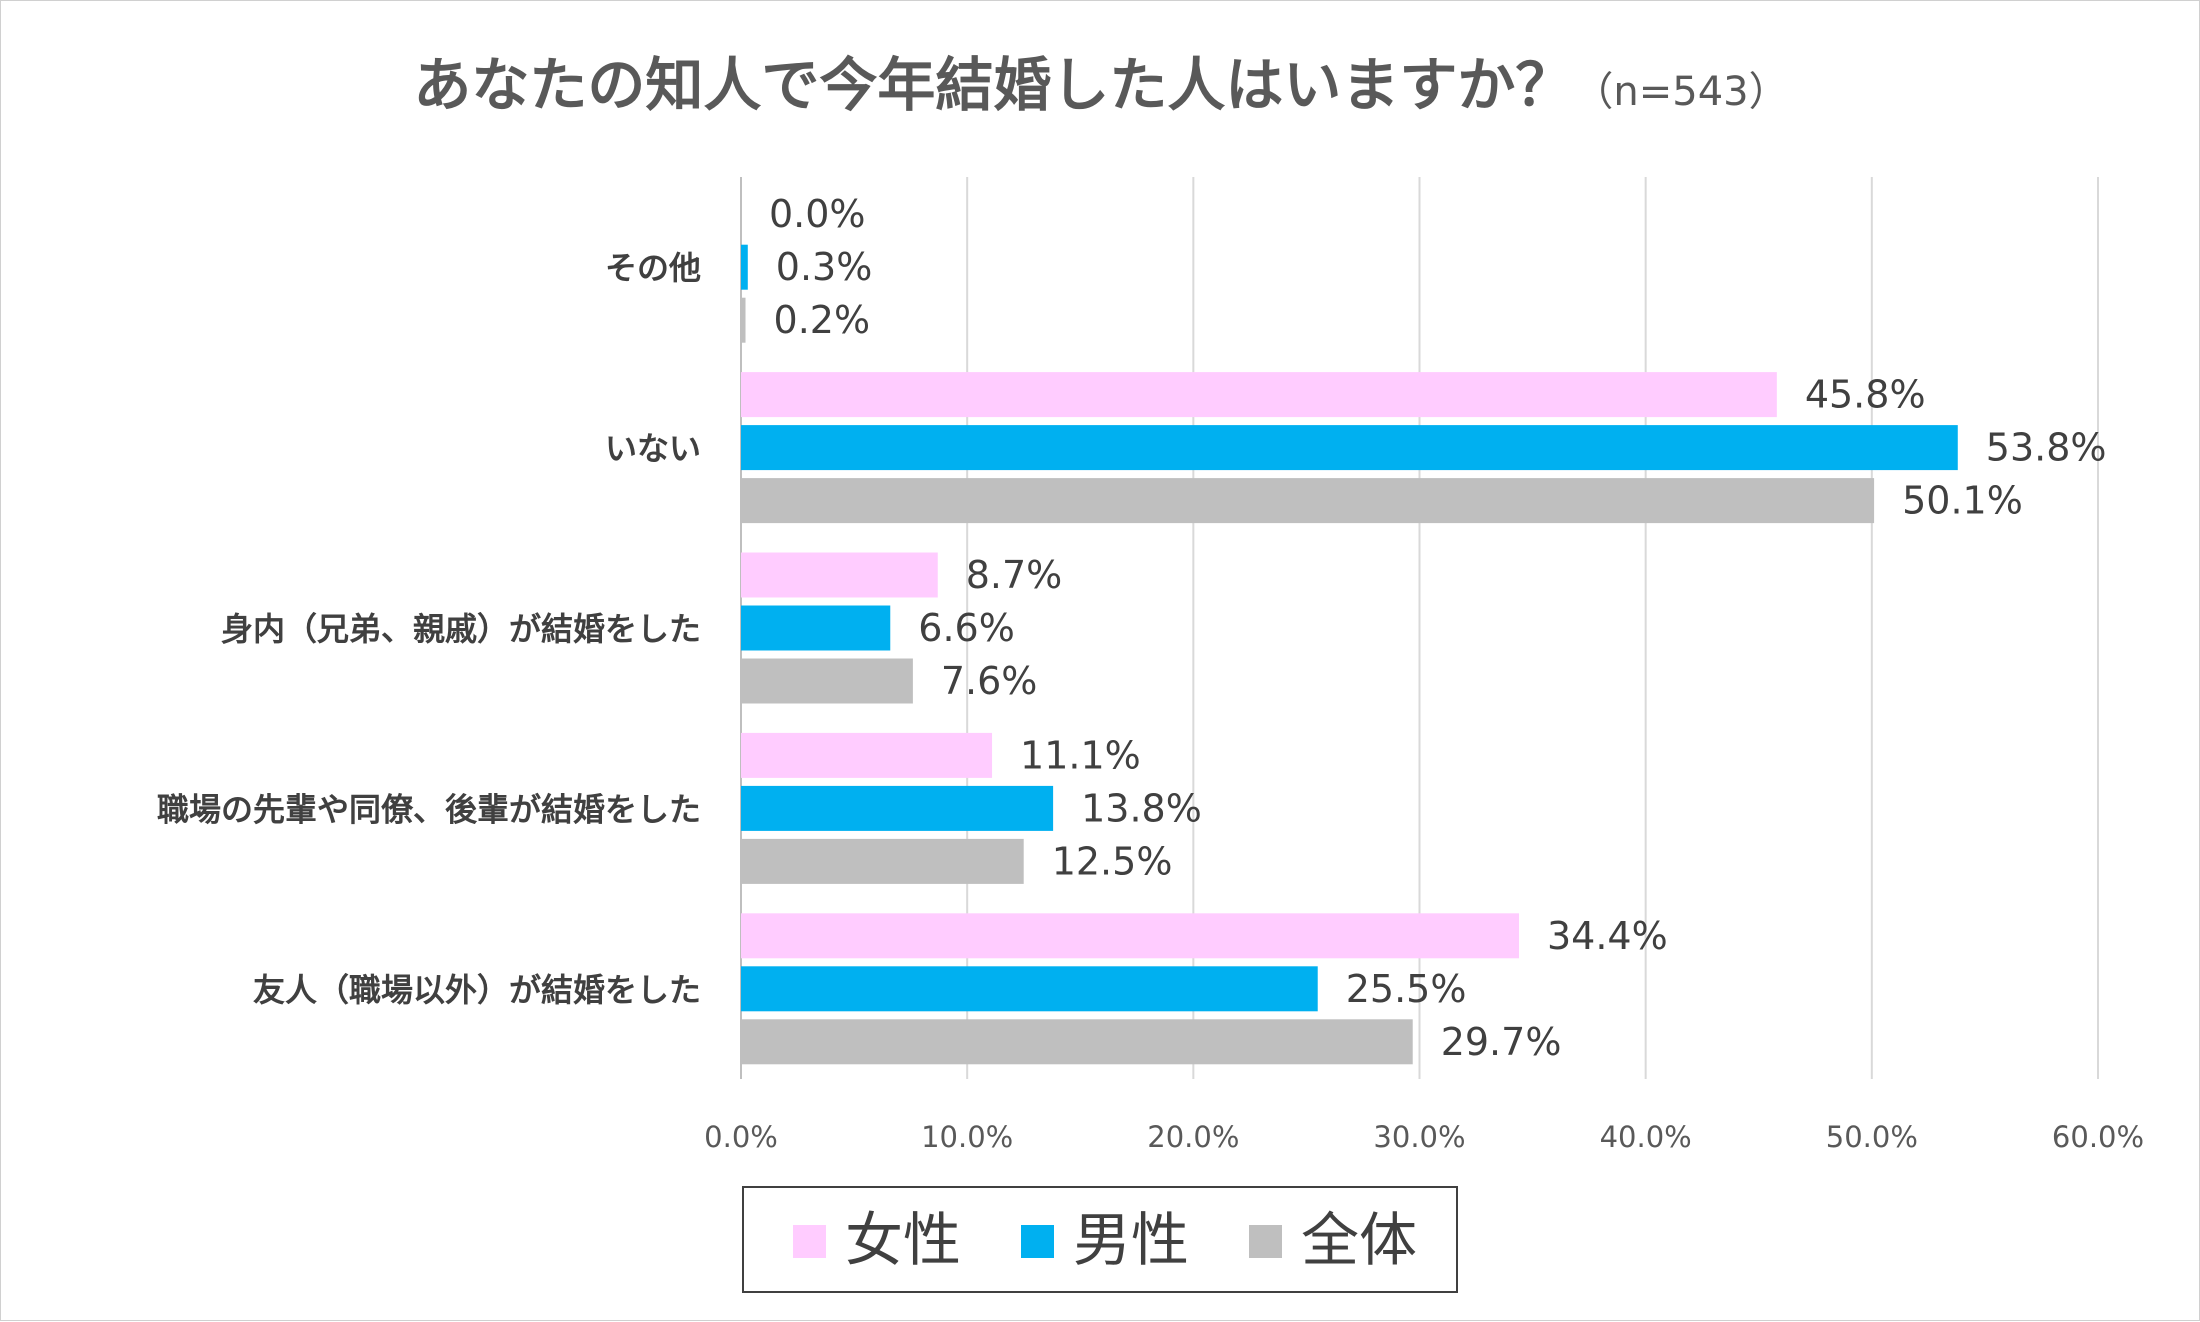 The width and height of the screenshot is (2200, 1322). I want to click on x-tick-label: 40.0%, so click(1646, 1137).